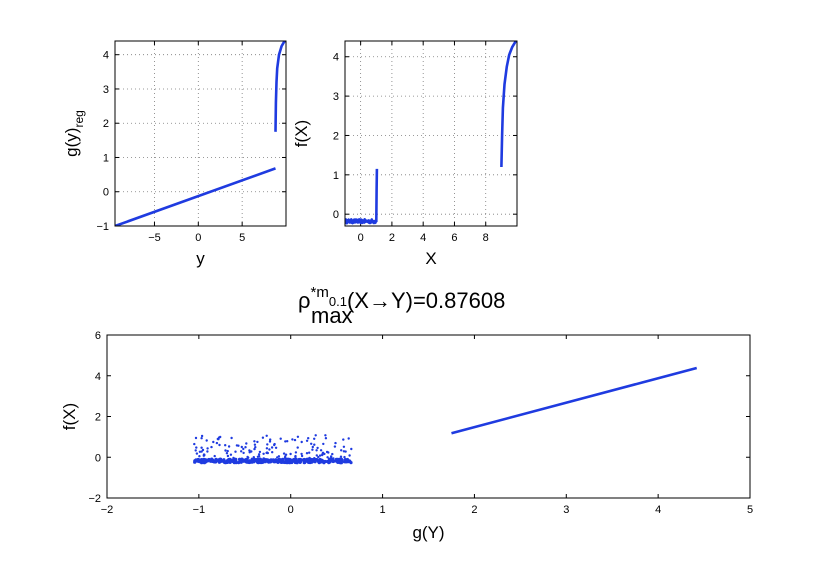 This screenshot has width=830, height=561. Describe the element at coordinates (301, 133) in the screenshot. I see `y-axis-label: f(X)` at that location.